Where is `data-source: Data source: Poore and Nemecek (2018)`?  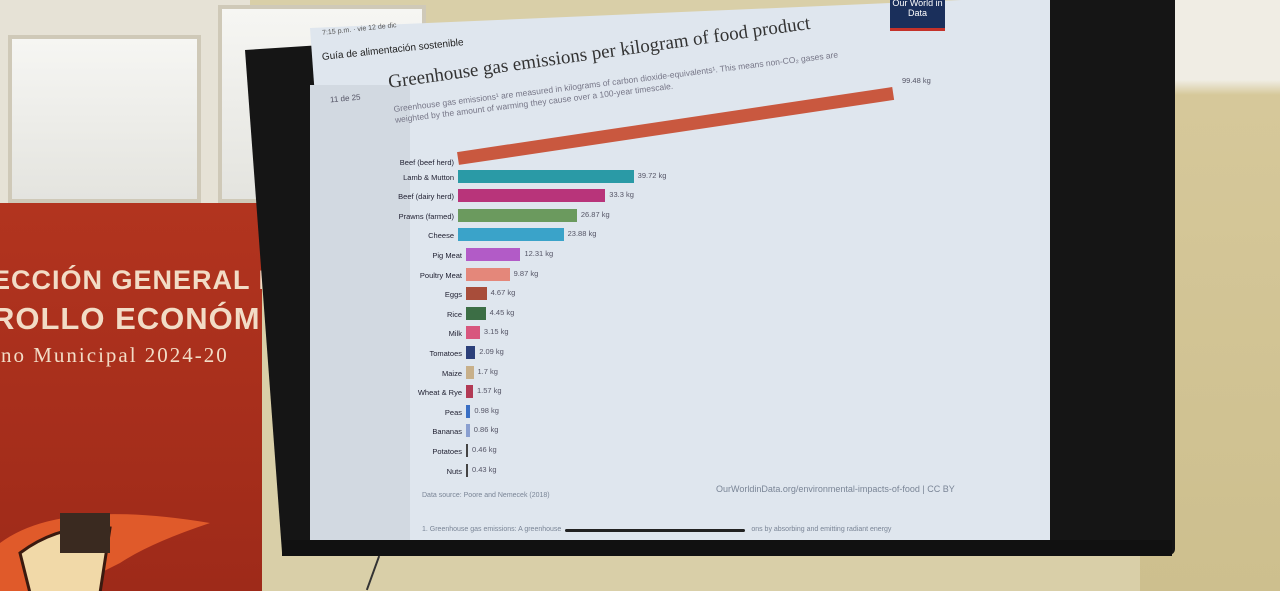 data-source: Data source: Poore and Nemecek (2018) is located at coordinates (486, 495).